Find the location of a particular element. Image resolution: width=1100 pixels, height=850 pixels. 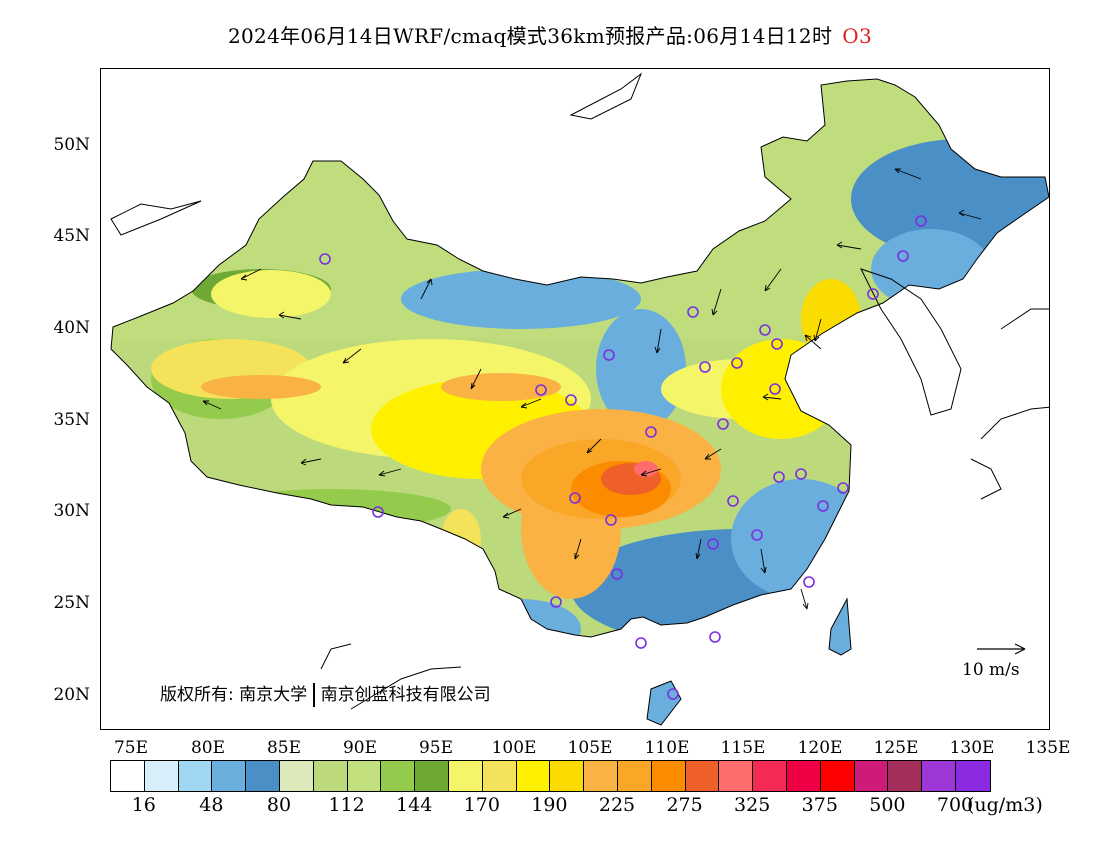

copyright-prefix: 版权所有: is located at coordinates (197, 695).